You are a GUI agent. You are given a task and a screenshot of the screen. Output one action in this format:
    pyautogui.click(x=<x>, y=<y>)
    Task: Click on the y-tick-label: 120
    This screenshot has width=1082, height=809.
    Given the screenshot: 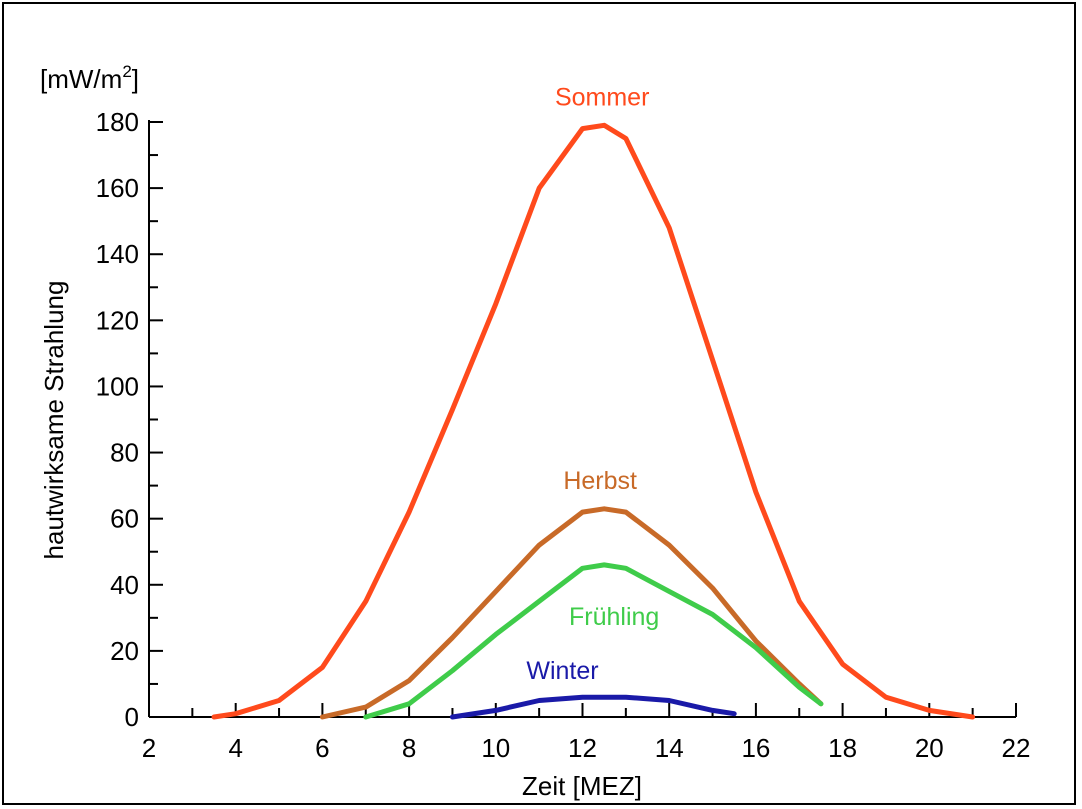 What is the action you would take?
    pyautogui.click(x=117, y=320)
    